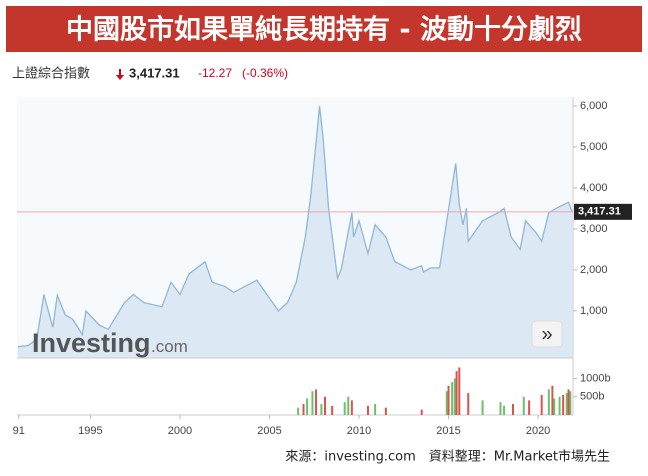 This screenshot has height=476, width=648. Describe the element at coordinates (51, 74) in the screenshot. I see `index-name: 上證綜合指數` at that location.